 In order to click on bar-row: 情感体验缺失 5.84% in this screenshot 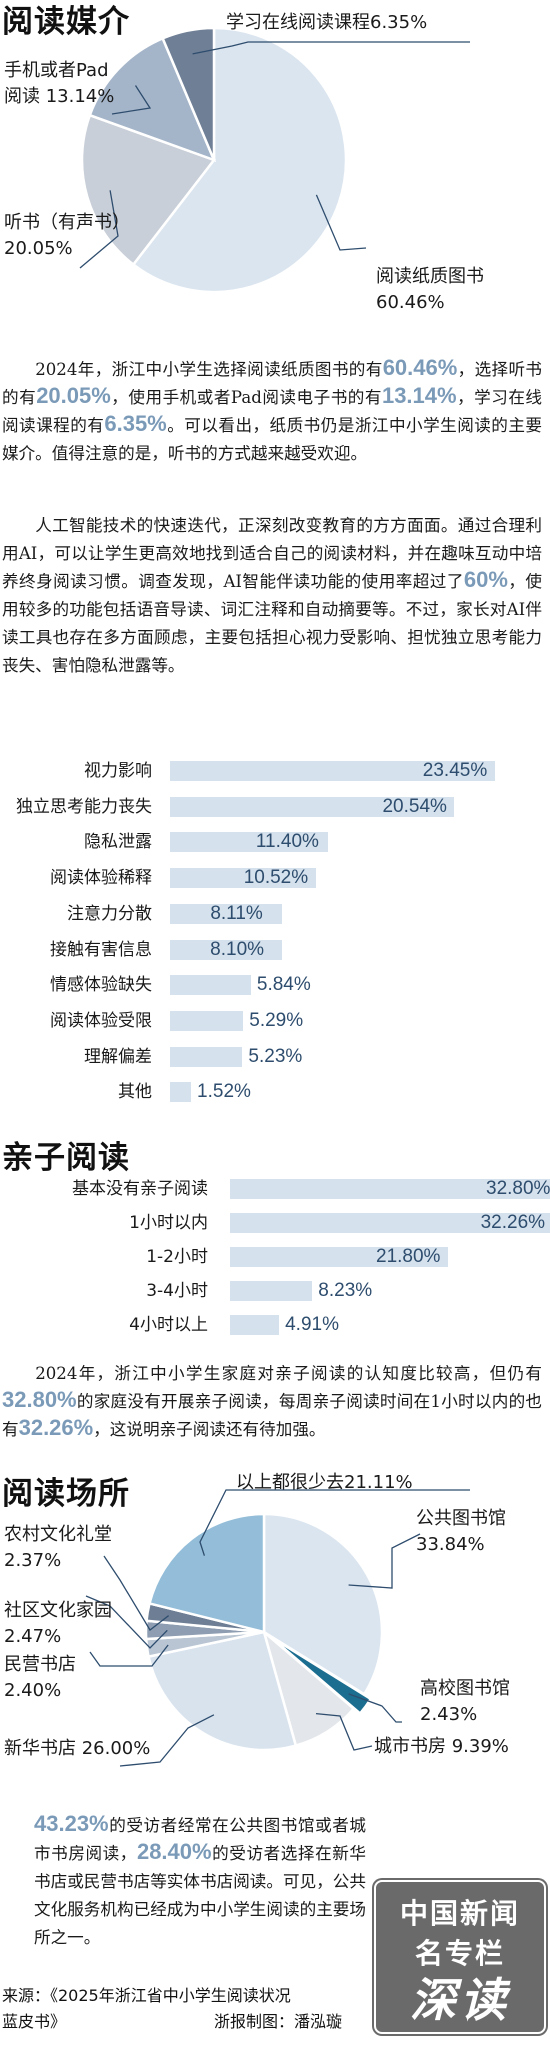, I will do `click(275, 985)`.